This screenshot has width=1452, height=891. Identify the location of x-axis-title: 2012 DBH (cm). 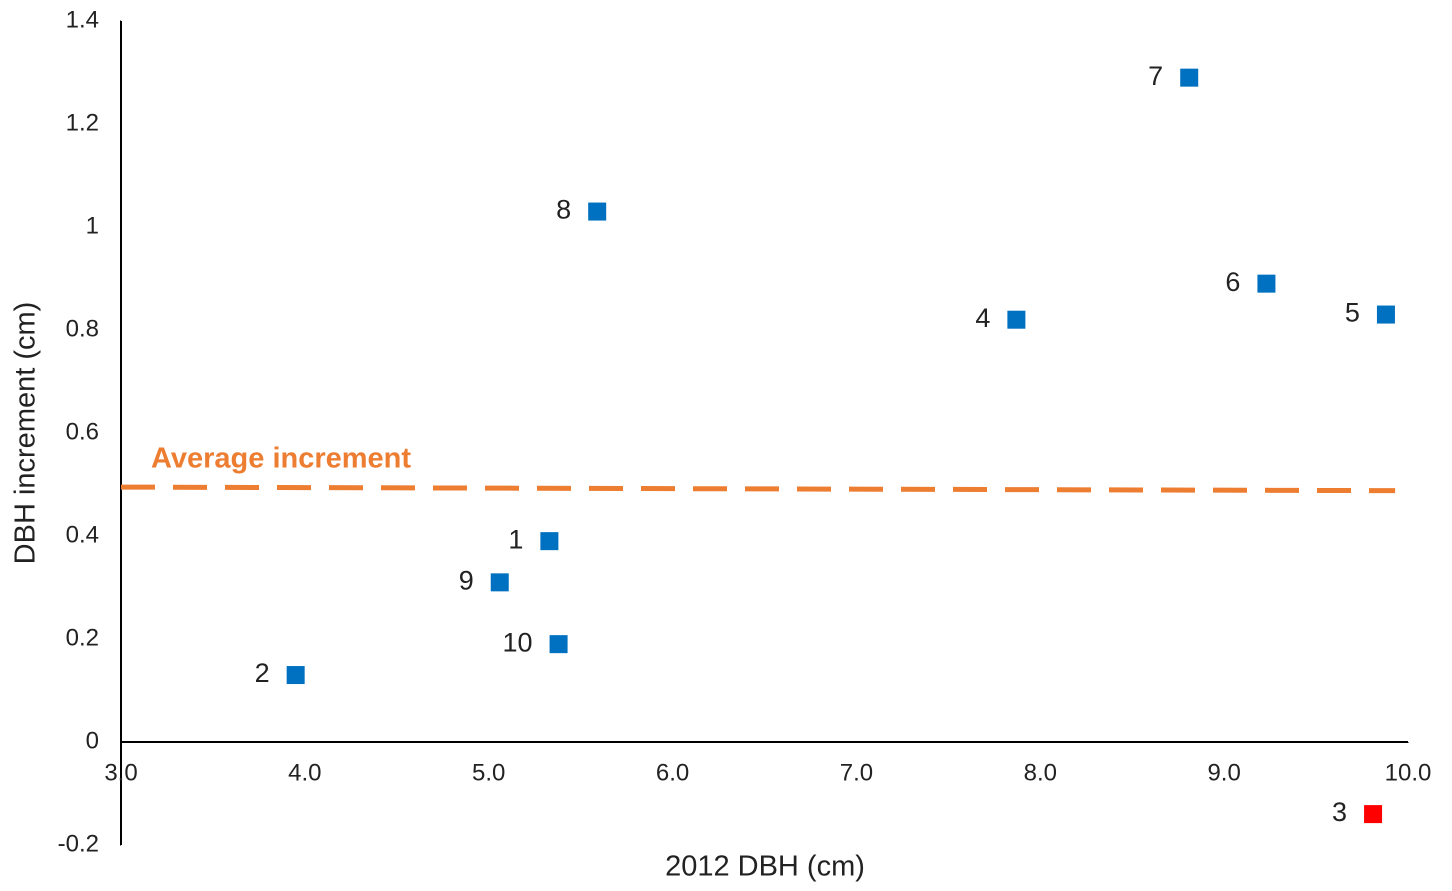
(765, 867).